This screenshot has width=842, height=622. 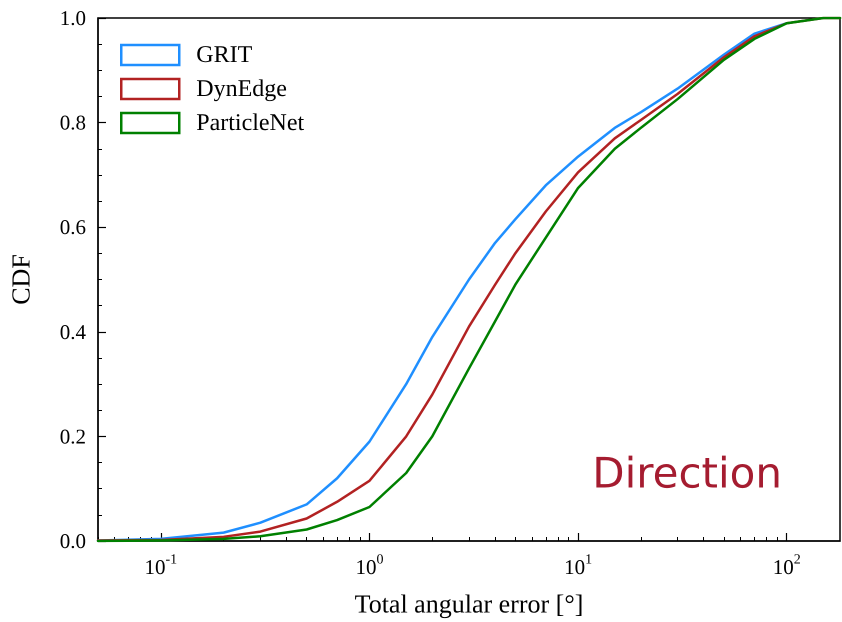 What do you see at coordinates (73, 436) in the screenshot?
I see `y-tick-label: 0.2` at bounding box center [73, 436].